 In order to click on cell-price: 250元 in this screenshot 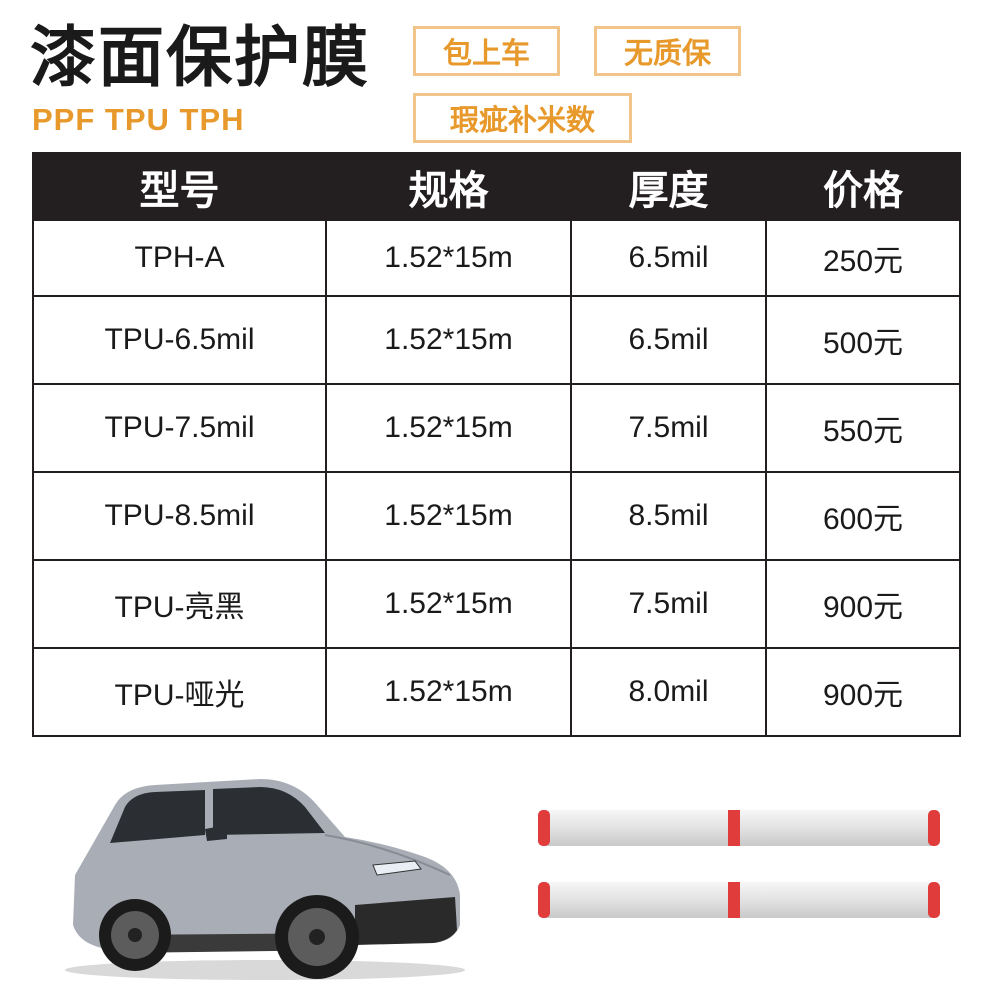, I will do `click(863, 258)`.